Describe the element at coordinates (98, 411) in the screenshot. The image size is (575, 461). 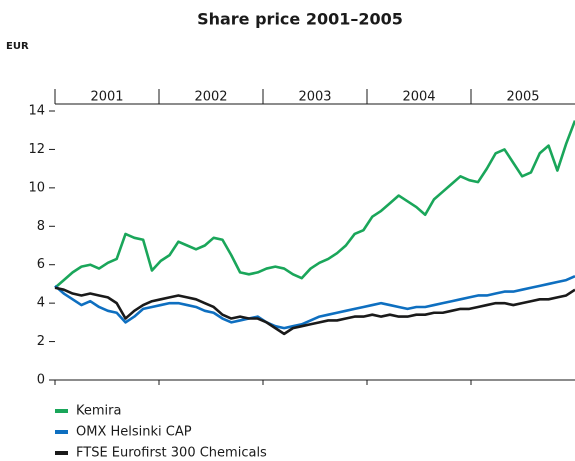
I see `legend-label: Kemira` at that location.